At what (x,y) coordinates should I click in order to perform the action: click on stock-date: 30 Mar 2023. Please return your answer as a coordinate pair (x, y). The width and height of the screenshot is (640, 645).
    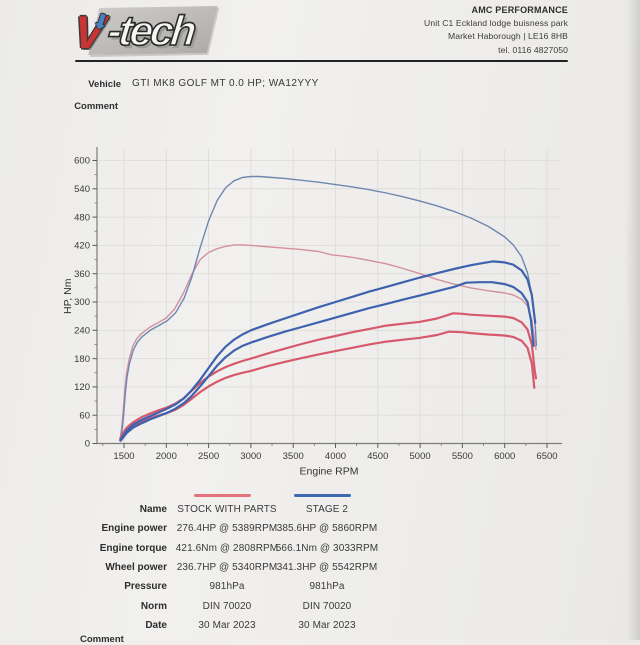
    Looking at the image, I should click on (227, 625).